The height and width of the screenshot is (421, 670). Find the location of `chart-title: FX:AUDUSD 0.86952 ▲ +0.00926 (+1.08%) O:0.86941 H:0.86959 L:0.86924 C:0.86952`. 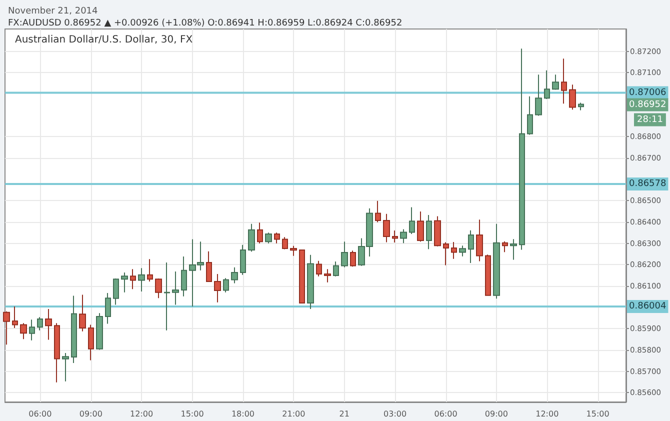

chart-title: FX:AUDUSD 0.86952 ▲ +0.00926 (+1.08%) O:0.86941 H:0.86959 L:0.86924 C:0.86952 is located at coordinates (205, 23).